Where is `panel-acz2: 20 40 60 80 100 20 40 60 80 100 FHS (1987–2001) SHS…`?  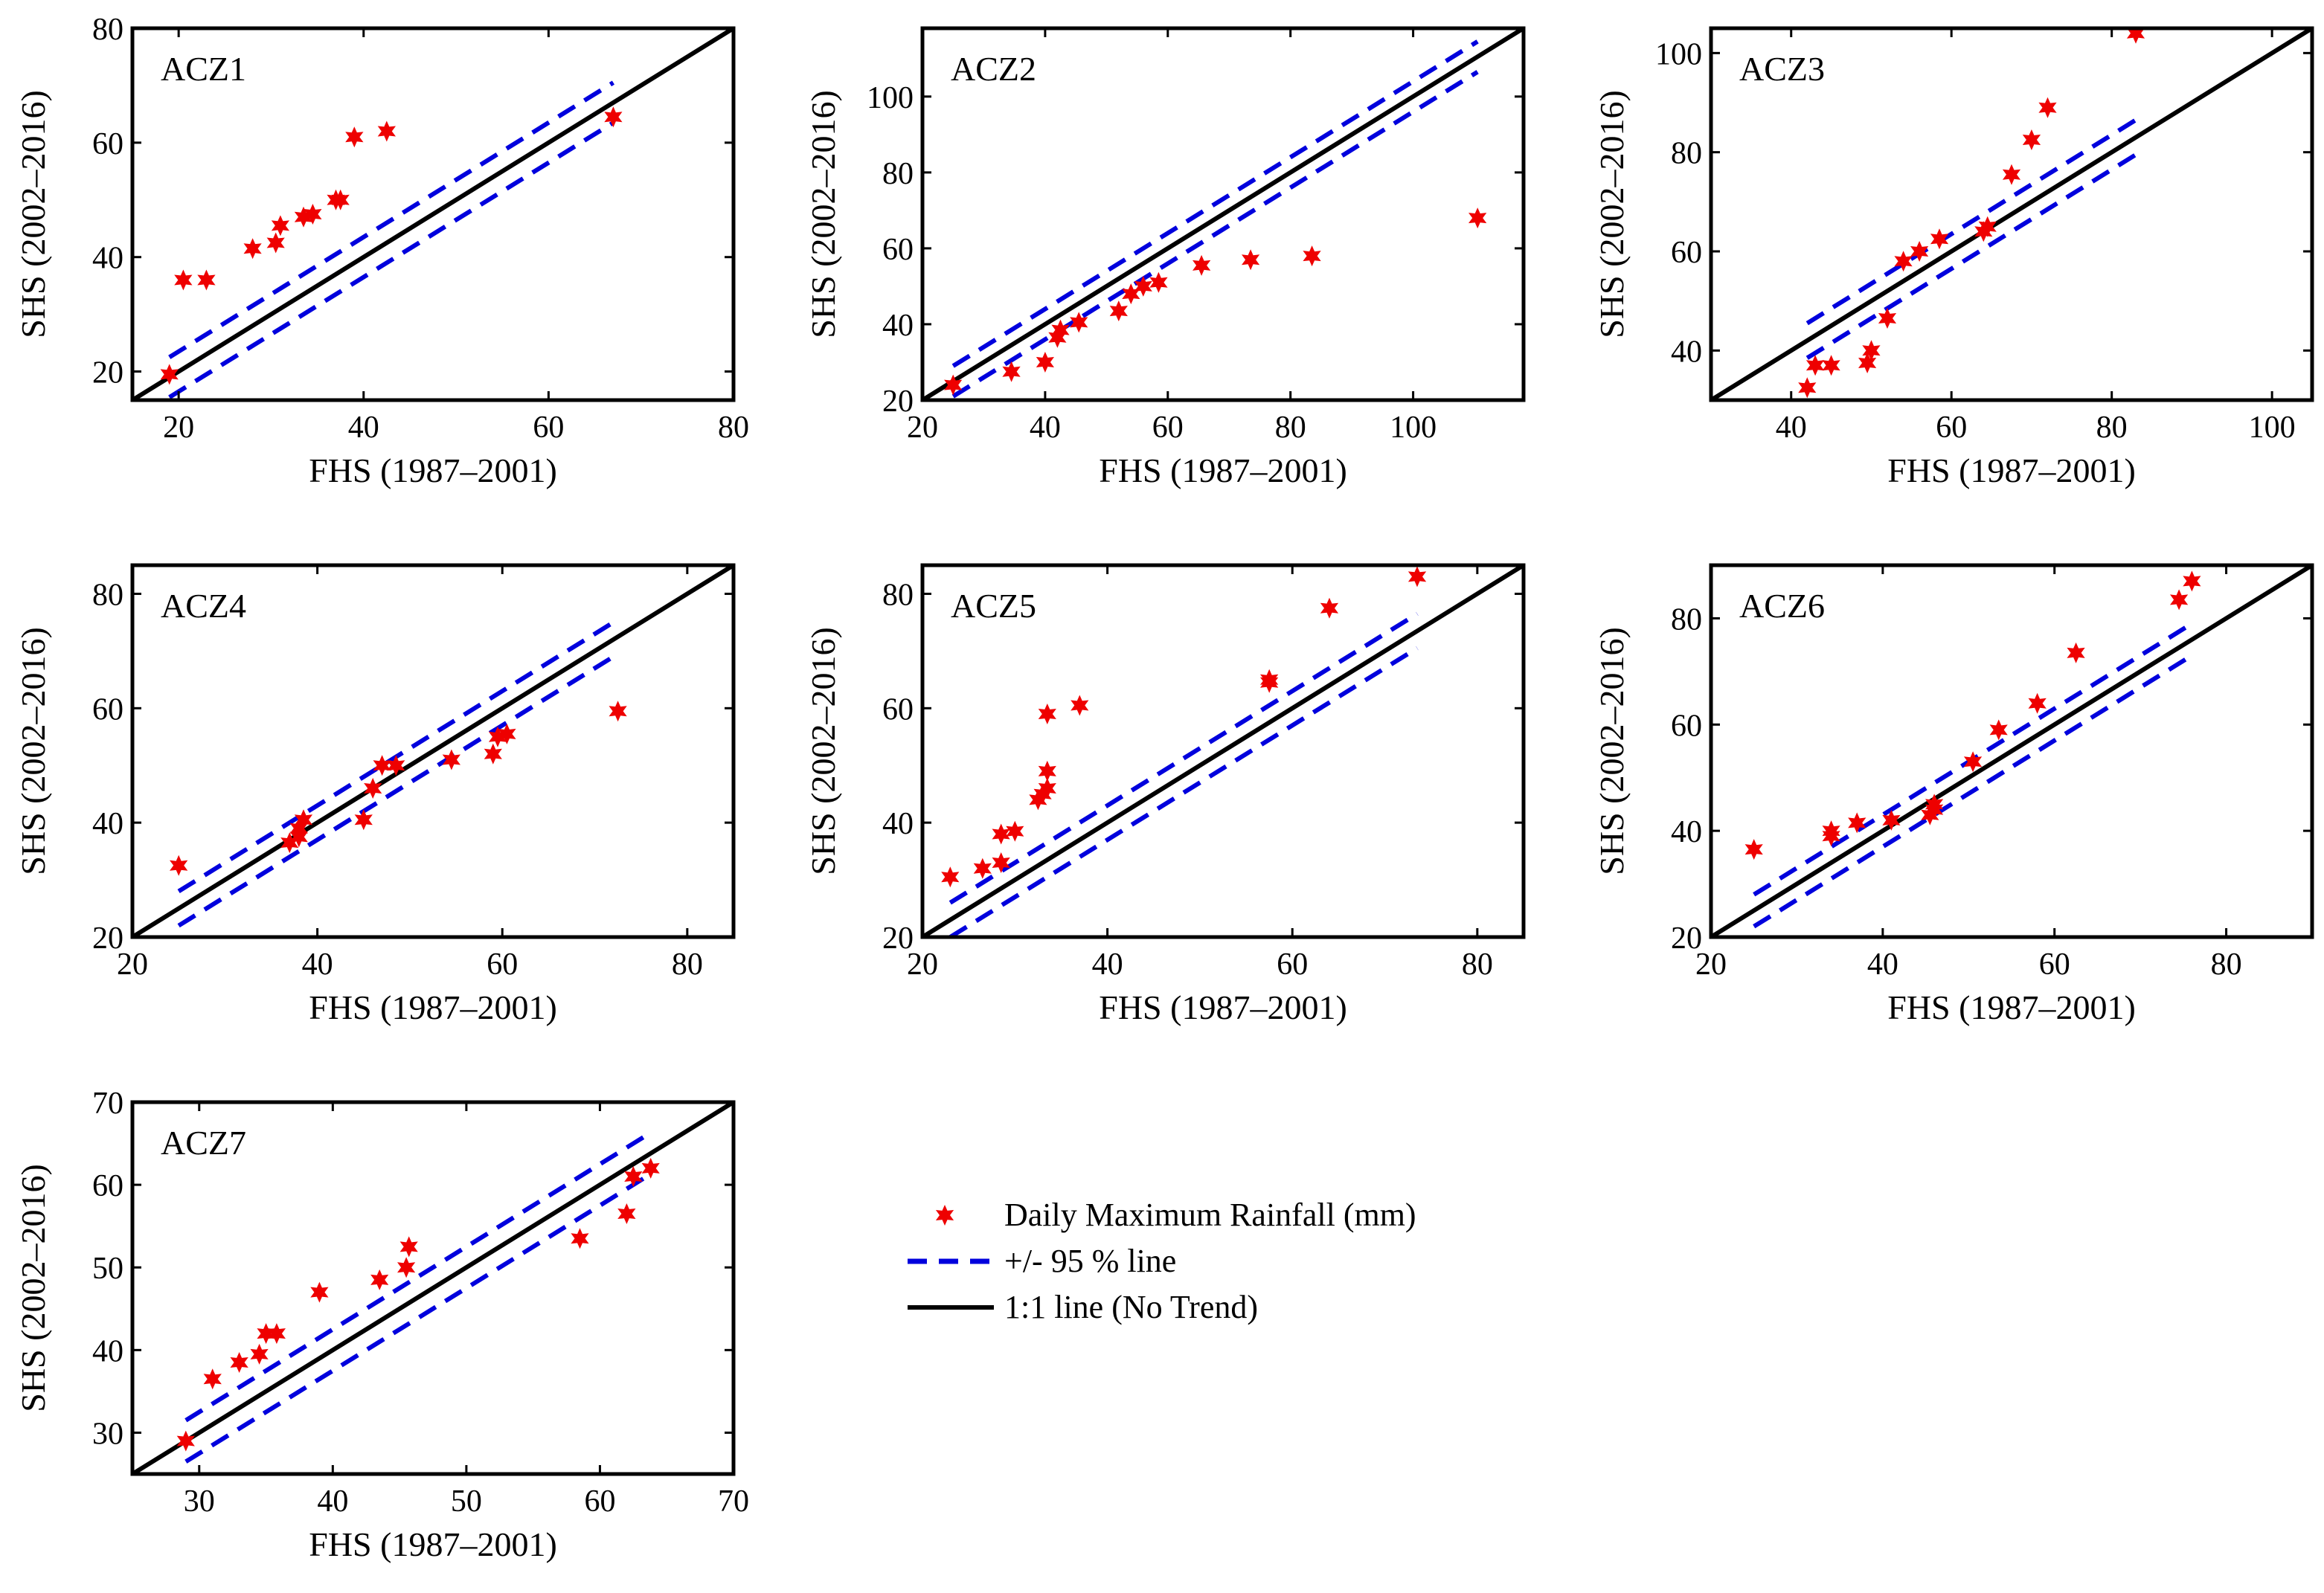
panel-acz2: 20 40 60 80 100 20 40 60 80 100 FHS (1987–2001) SHS… is located at coordinates (1165, 258).